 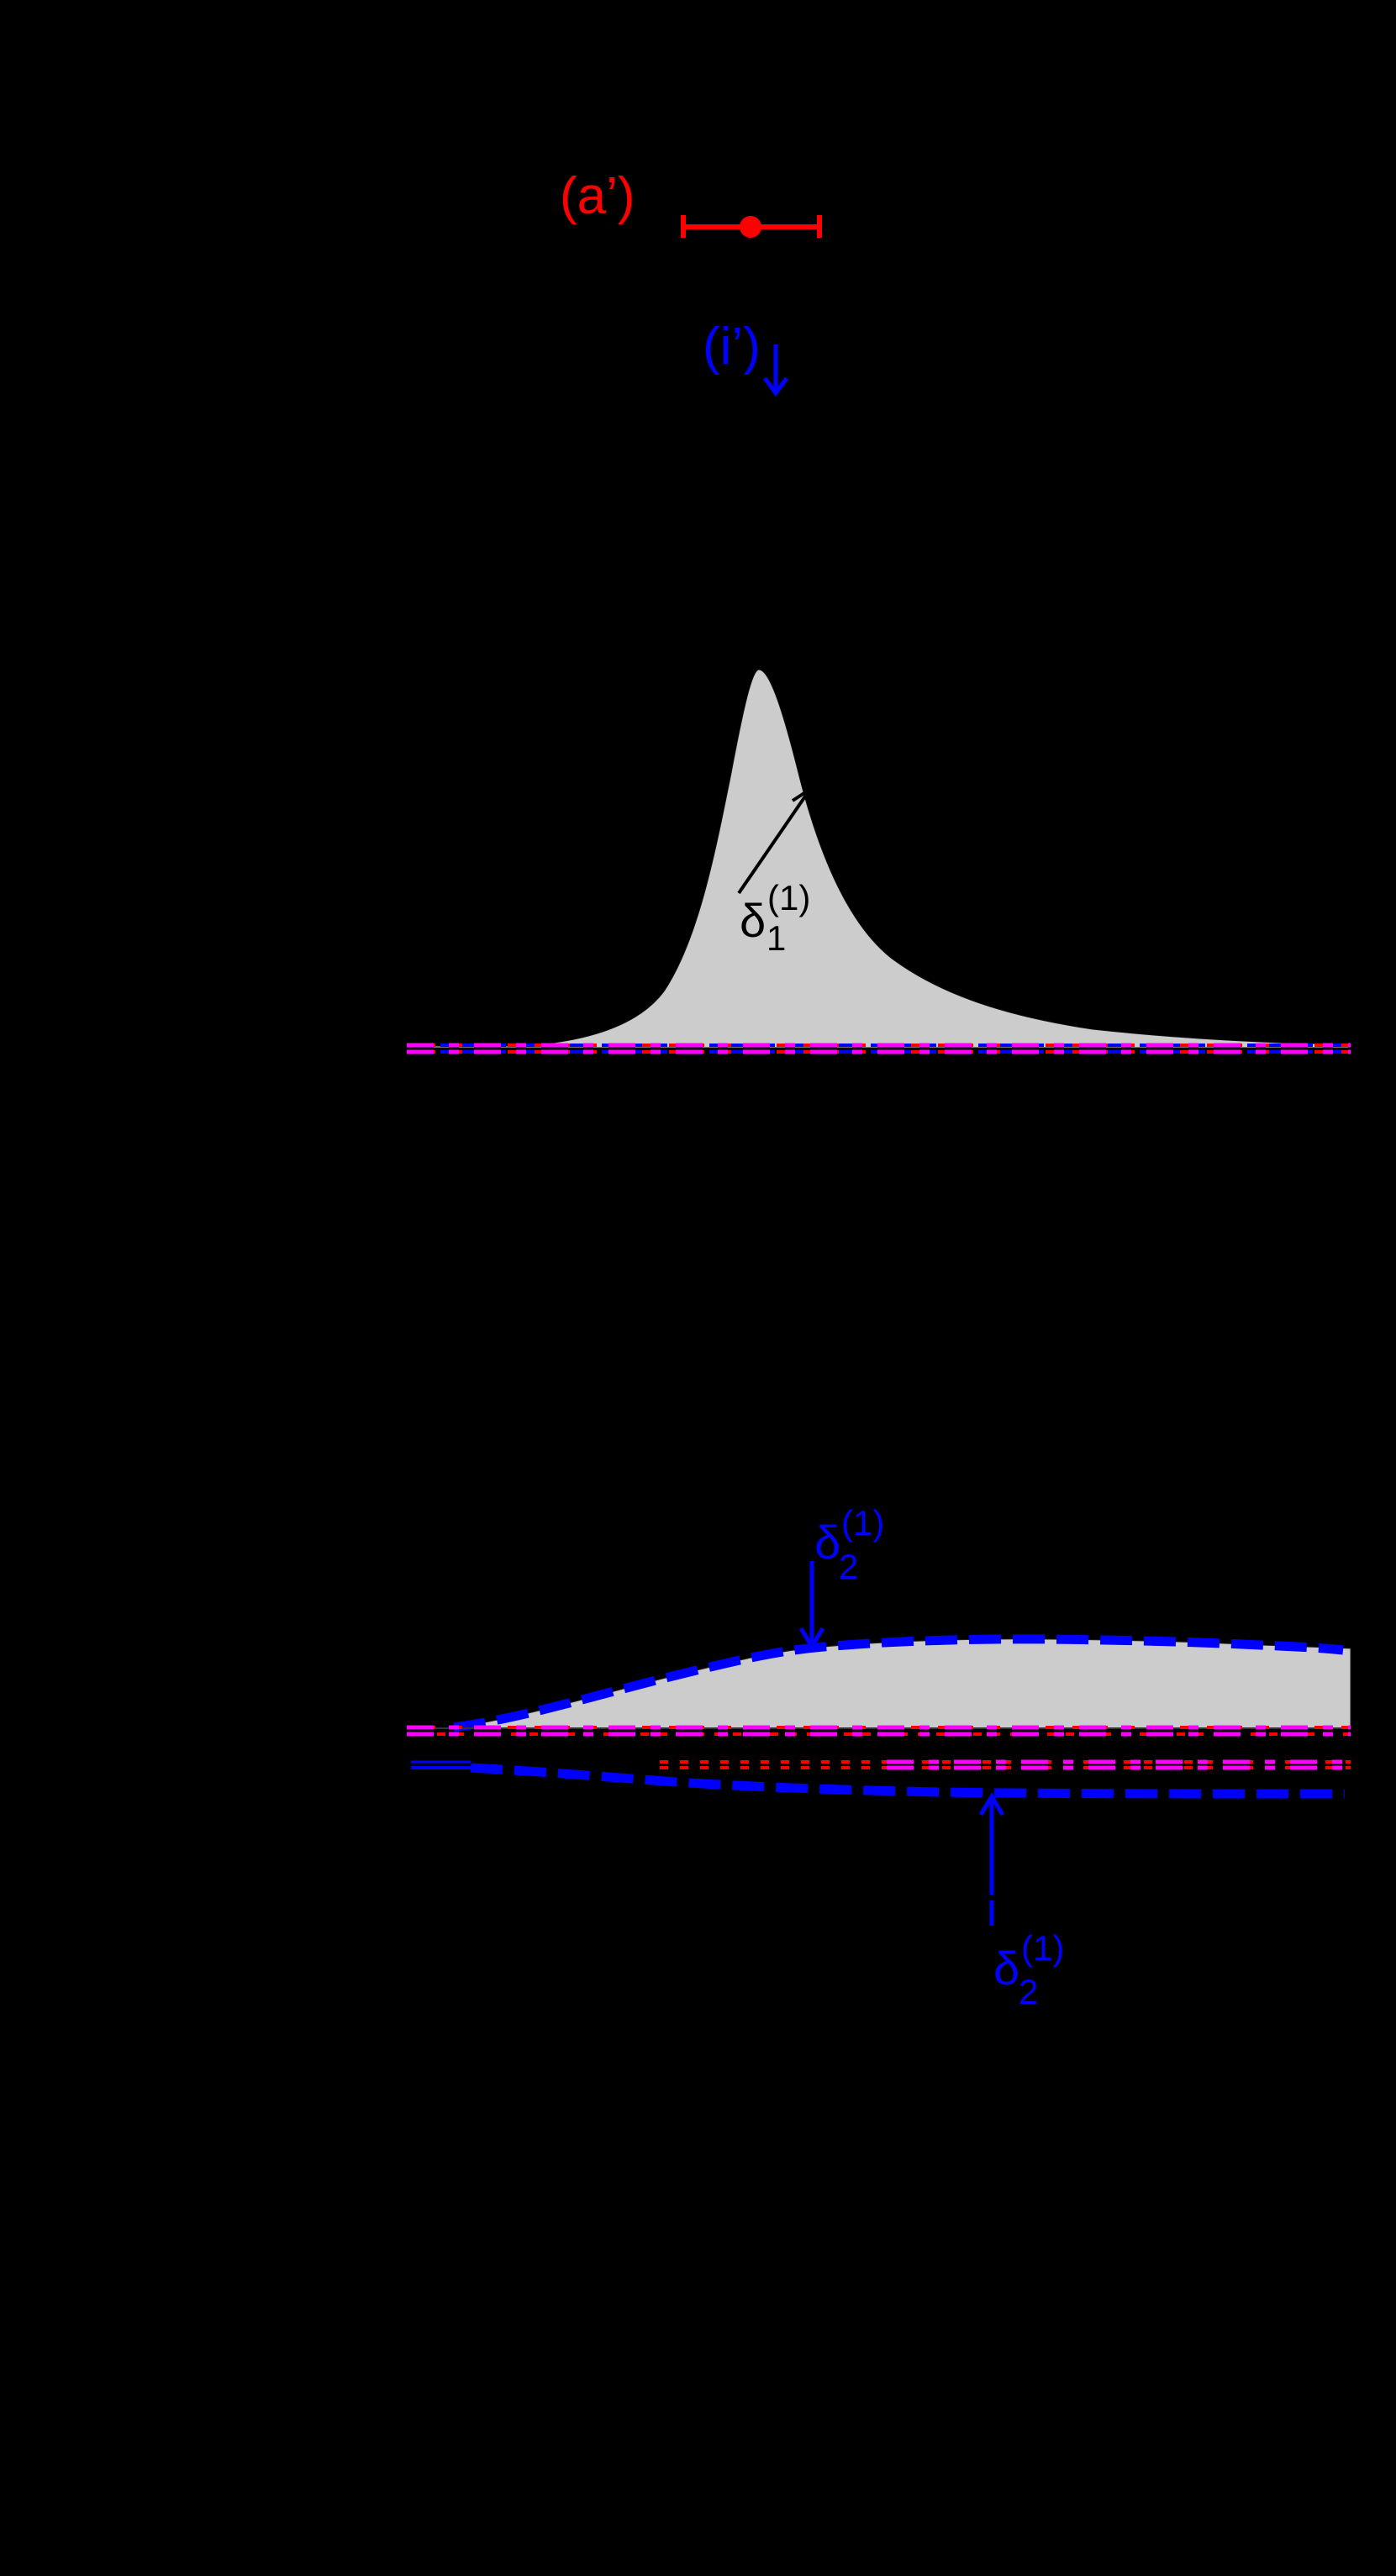 I want to click on point-marker-icon, so click(x=750, y=227).